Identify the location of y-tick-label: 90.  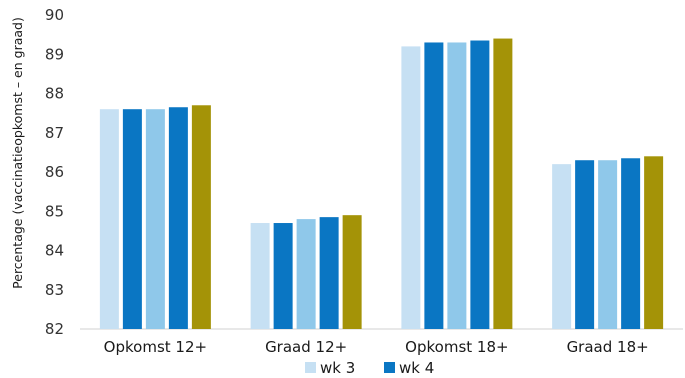
(54, 15).